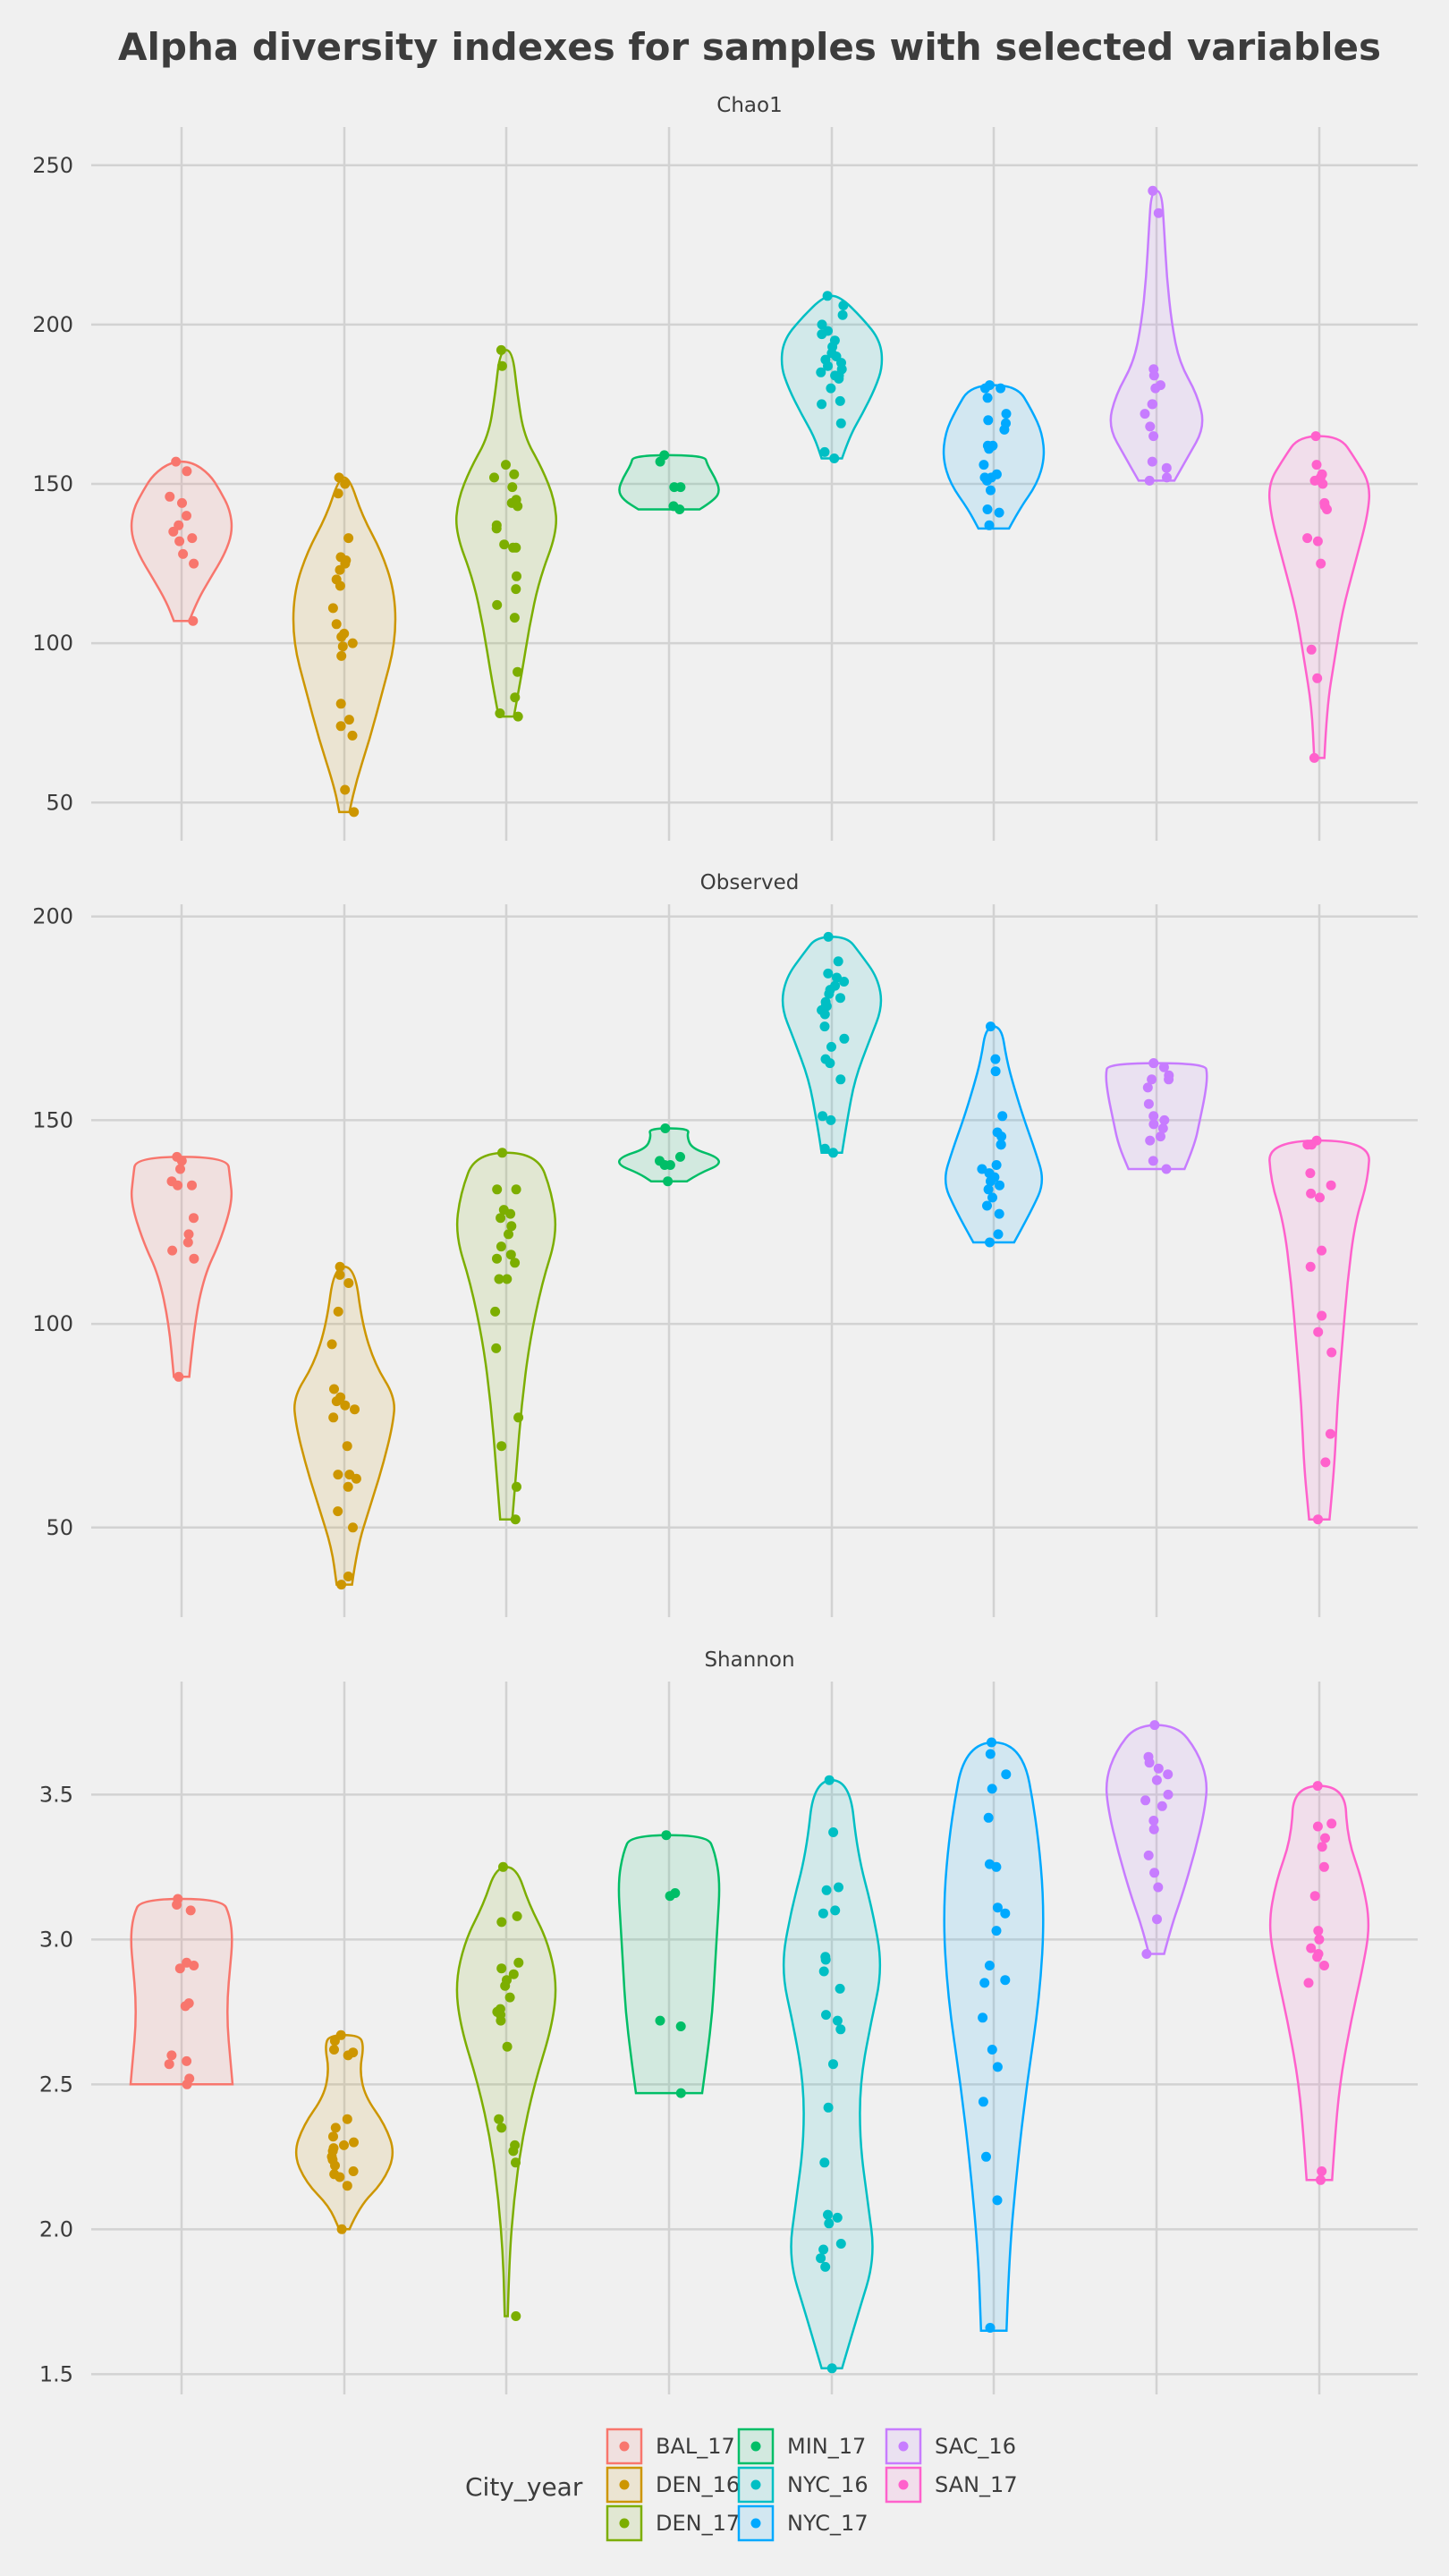 This screenshot has width=1449, height=2576. Describe the element at coordinates (828, 2523) in the screenshot. I see `legend-label: NYC_17` at that location.